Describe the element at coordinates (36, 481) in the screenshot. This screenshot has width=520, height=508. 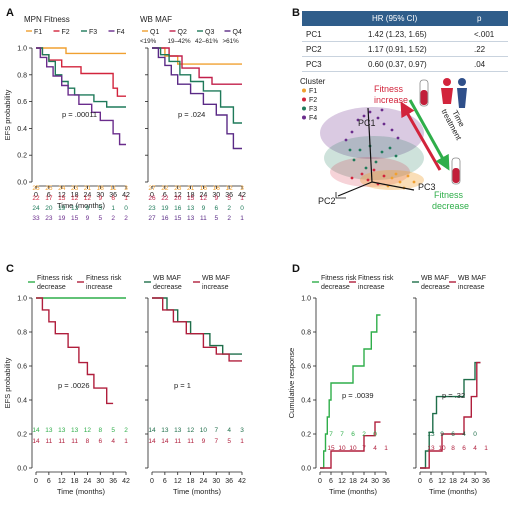
I see `x-tick-label: 0` at that location.